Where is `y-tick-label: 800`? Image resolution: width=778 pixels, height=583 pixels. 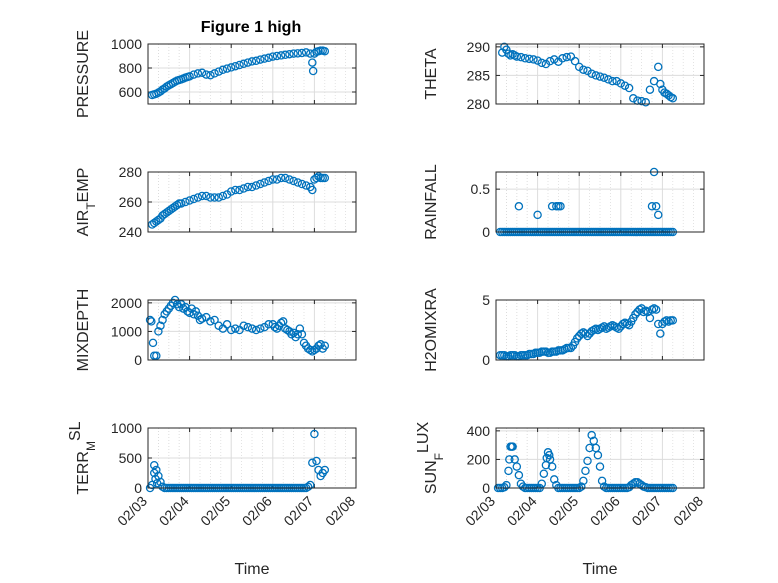
y-tick-label: 800 is located at coordinates (131, 68).